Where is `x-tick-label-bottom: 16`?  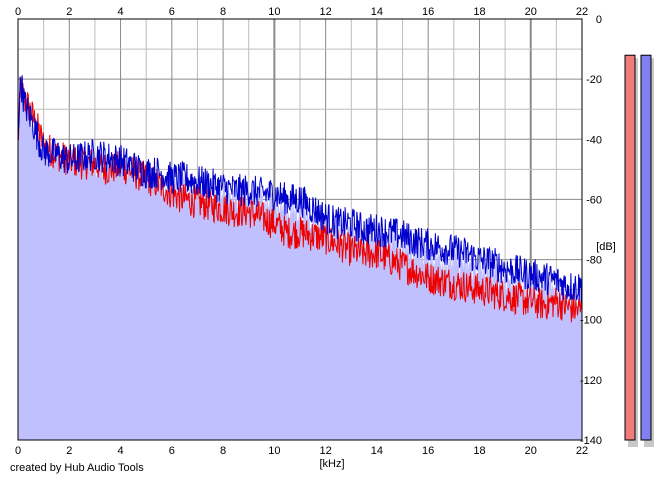 x-tick-label-bottom: 16 is located at coordinates (428, 451).